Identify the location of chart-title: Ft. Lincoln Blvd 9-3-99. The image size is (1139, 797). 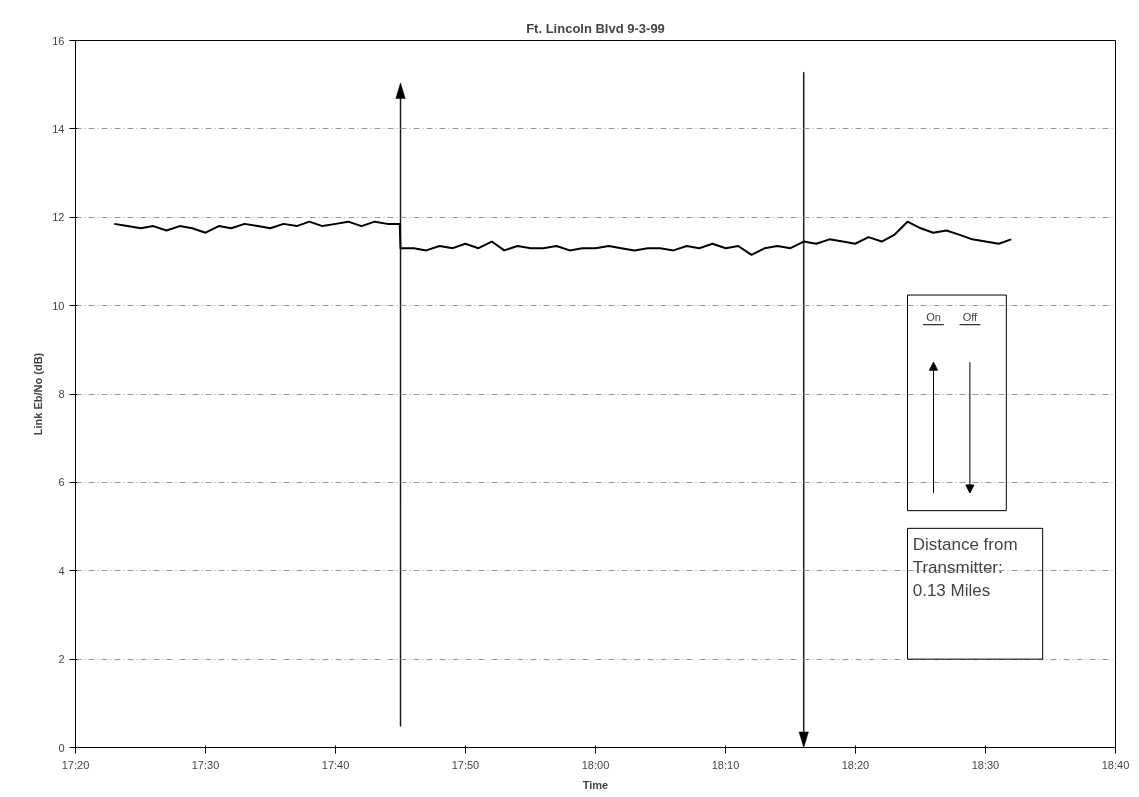
(595, 28).